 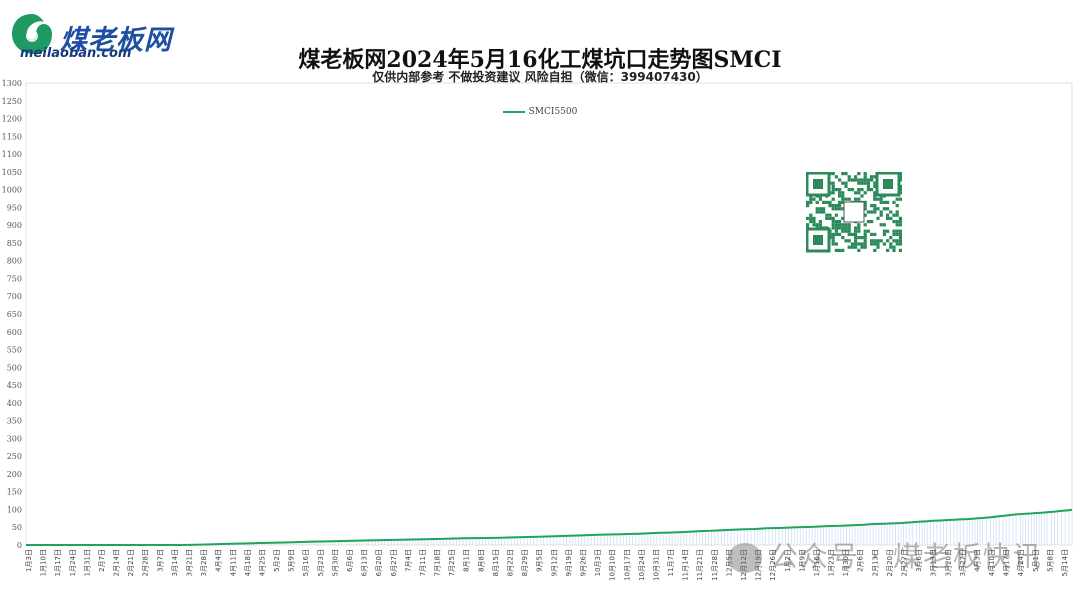 What do you see at coordinates (14, 243) in the screenshot?
I see `y-tick-label: 850` at bounding box center [14, 243].